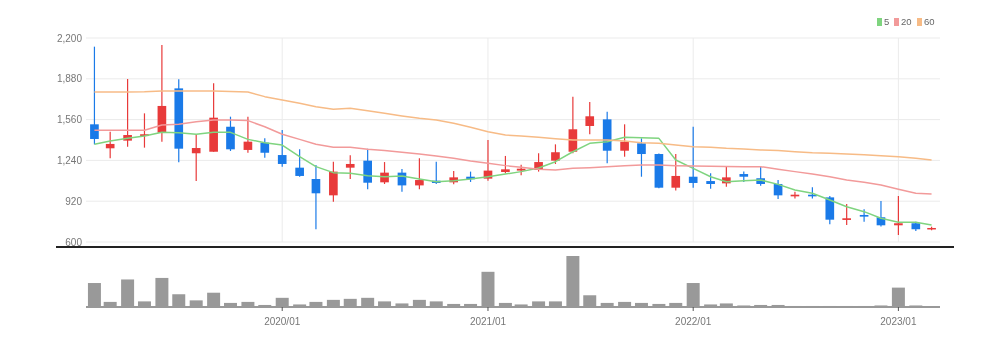 The image size is (1003, 345). Describe the element at coordinates (488, 321) in the screenshot. I see `x-tick-label: 2021/01` at that location.